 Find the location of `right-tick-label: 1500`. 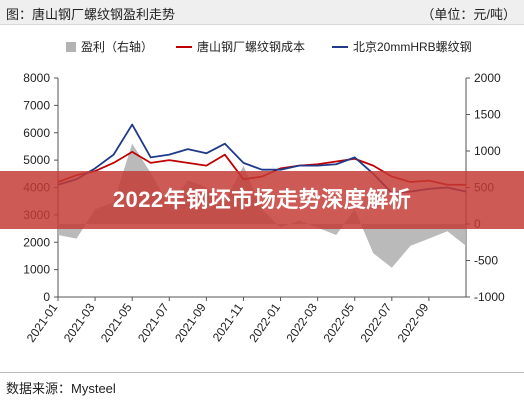

right-tick-label: 1500 is located at coordinates (487, 115).